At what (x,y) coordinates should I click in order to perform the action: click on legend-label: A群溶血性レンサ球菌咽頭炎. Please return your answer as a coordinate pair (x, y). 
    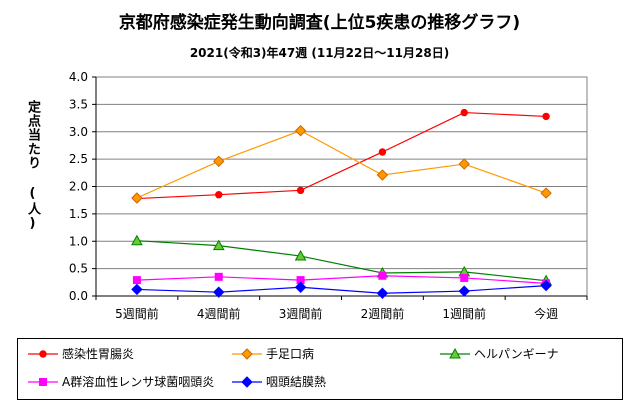
    Looking at the image, I should click on (138, 382).